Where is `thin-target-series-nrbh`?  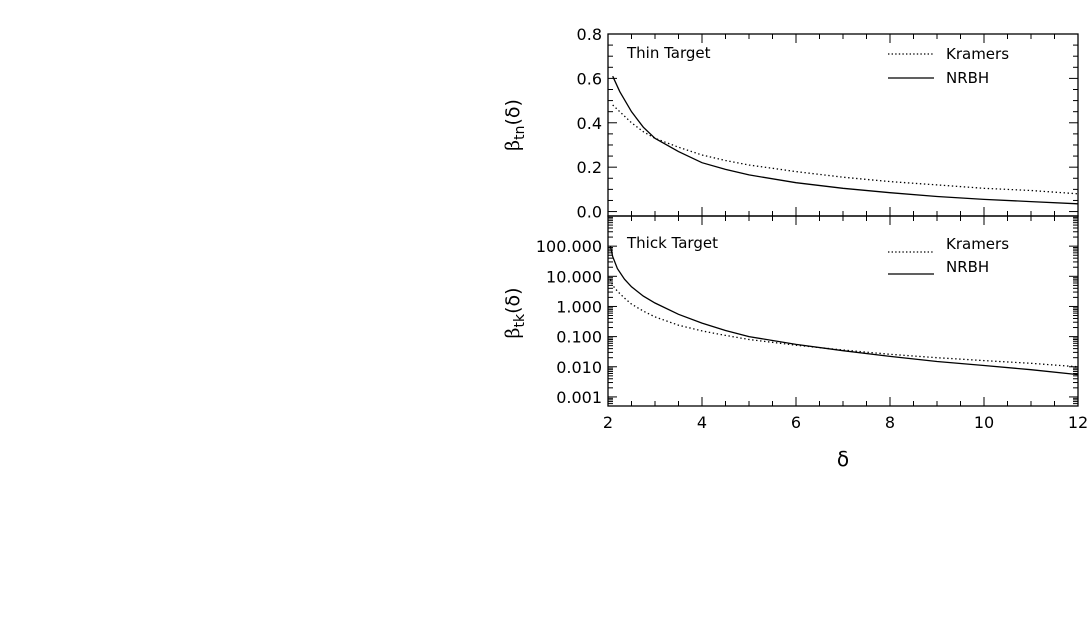
thin-target-series-nrbh is located at coordinates (845, 140).